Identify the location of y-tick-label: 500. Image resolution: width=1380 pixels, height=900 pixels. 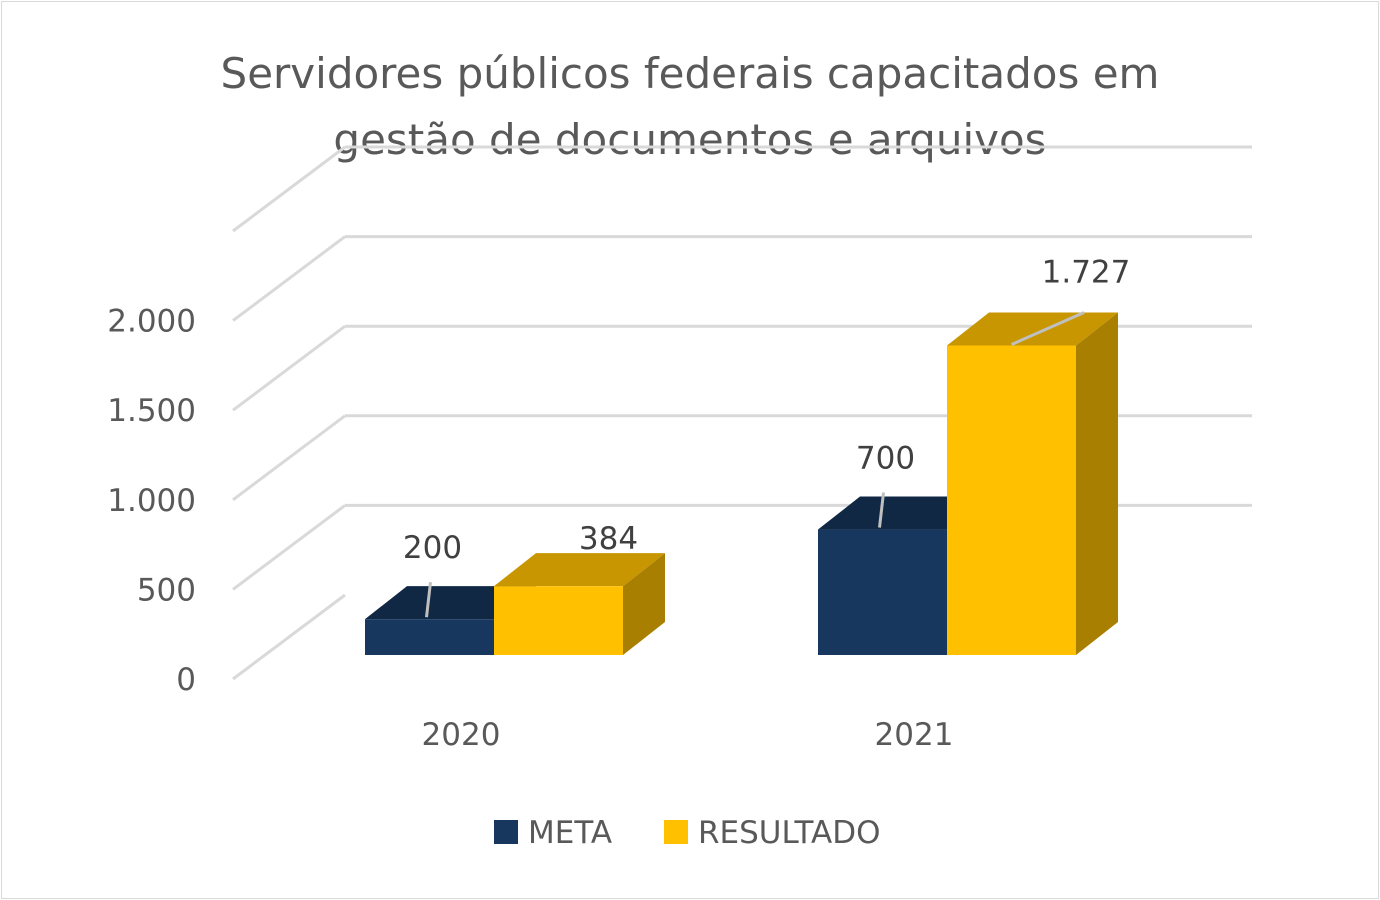
(166, 590).